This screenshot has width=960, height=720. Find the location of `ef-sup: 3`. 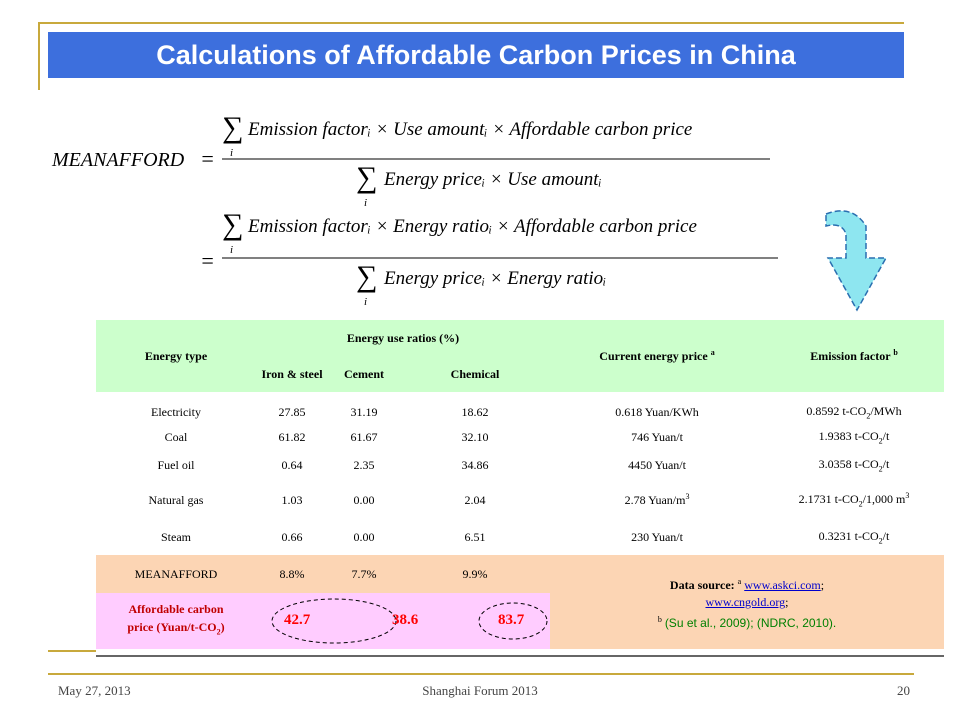

ef-sup: 3 is located at coordinates (907, 496).